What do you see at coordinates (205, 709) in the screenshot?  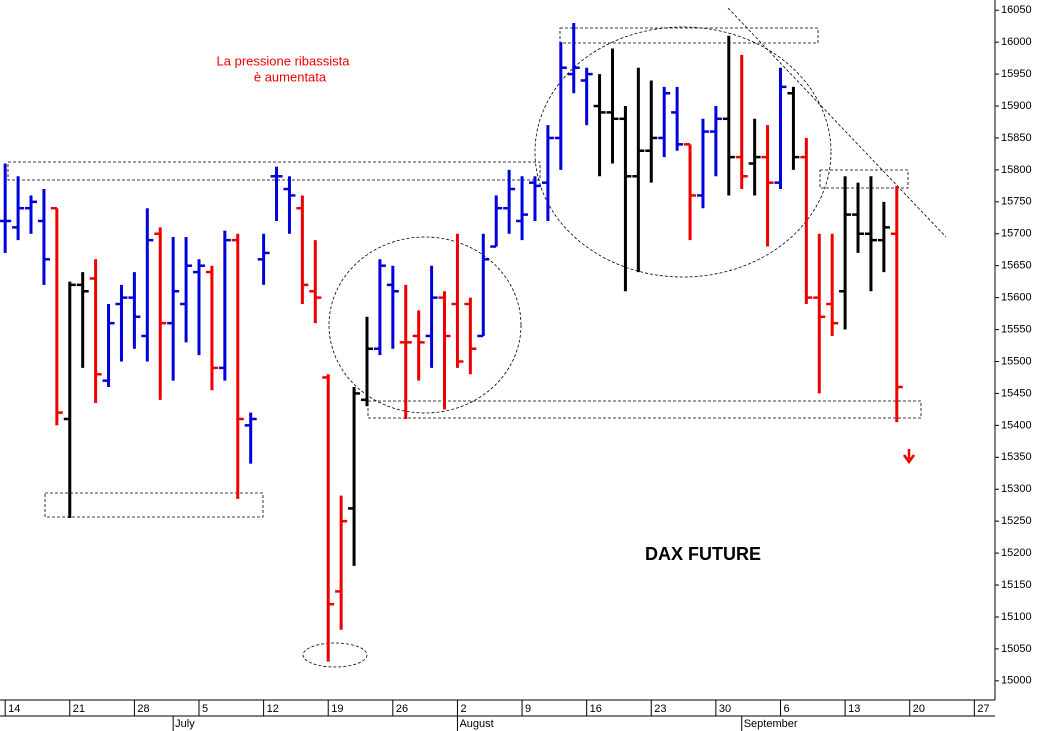 I see `x-tick-label: 5` at bounding box center [205, 709].